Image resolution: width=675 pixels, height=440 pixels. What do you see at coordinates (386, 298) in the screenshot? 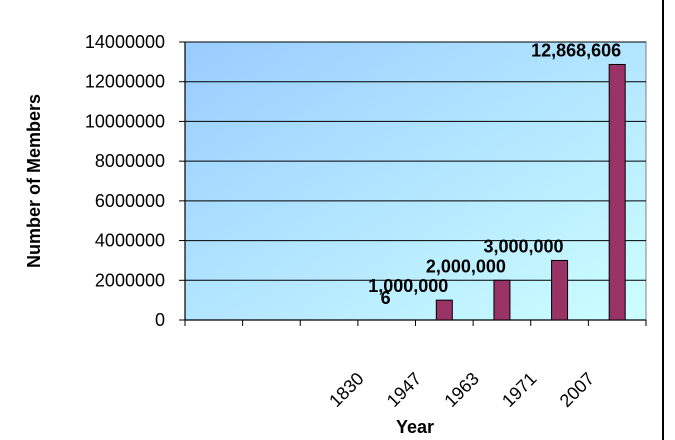
I see `data-label: 6` at bounding box center [386, 298].